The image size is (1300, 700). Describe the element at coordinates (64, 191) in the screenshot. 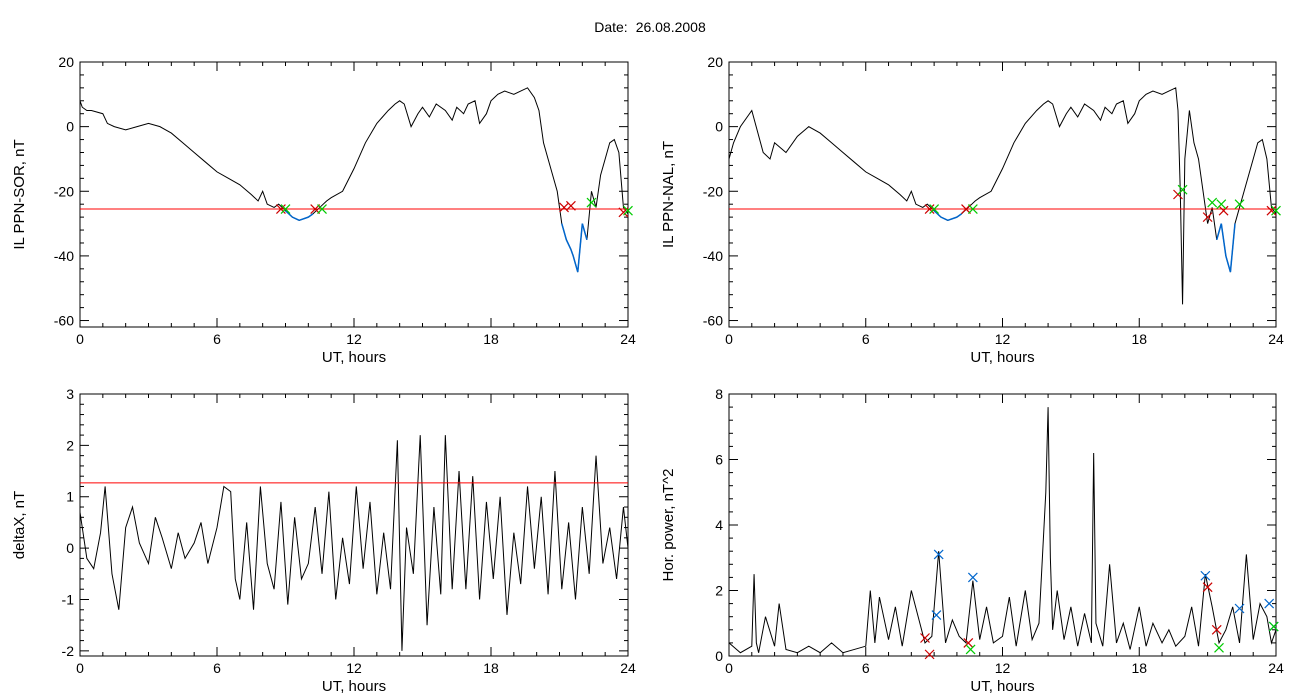

I see `y-tick-label: -20` at that location.